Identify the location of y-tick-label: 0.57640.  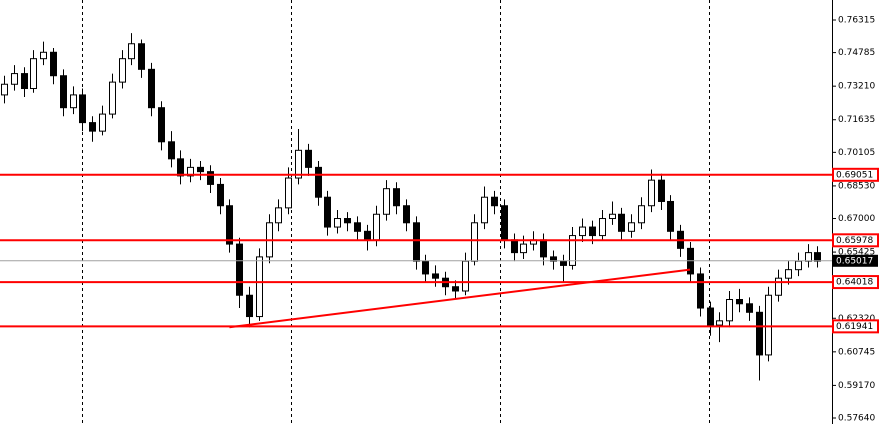
(856, 419).